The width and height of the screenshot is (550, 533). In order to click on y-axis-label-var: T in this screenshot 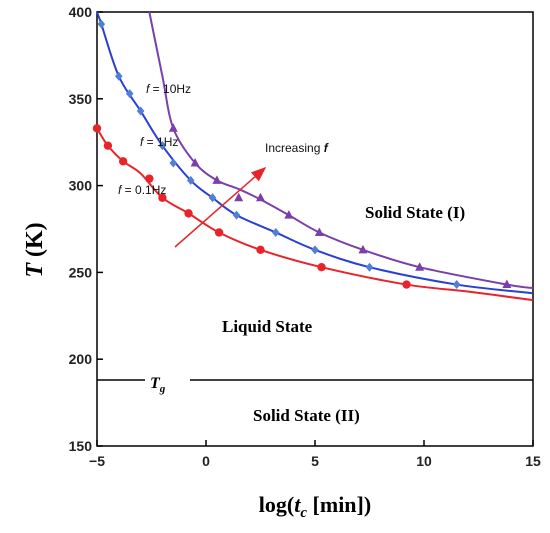, I will do `click(35, 270)`.